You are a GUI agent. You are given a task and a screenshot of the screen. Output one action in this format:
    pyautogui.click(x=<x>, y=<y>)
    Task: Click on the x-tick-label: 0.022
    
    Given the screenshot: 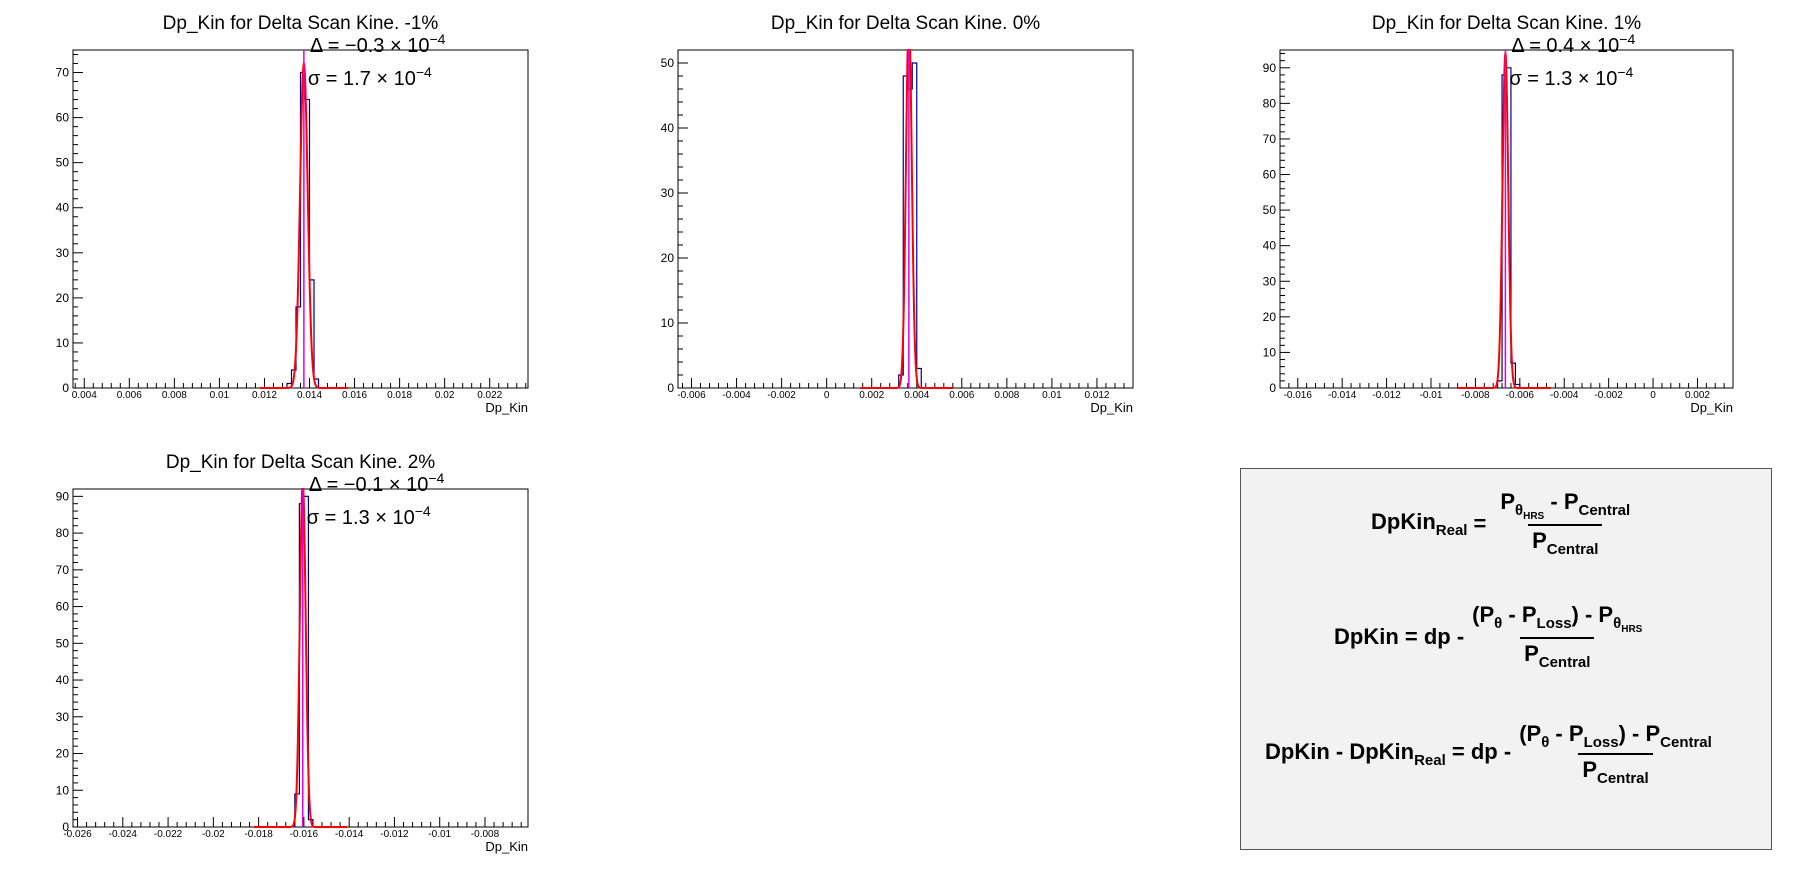 What is the action you would take?
    pyautogui.click(x=489, y=395)
    